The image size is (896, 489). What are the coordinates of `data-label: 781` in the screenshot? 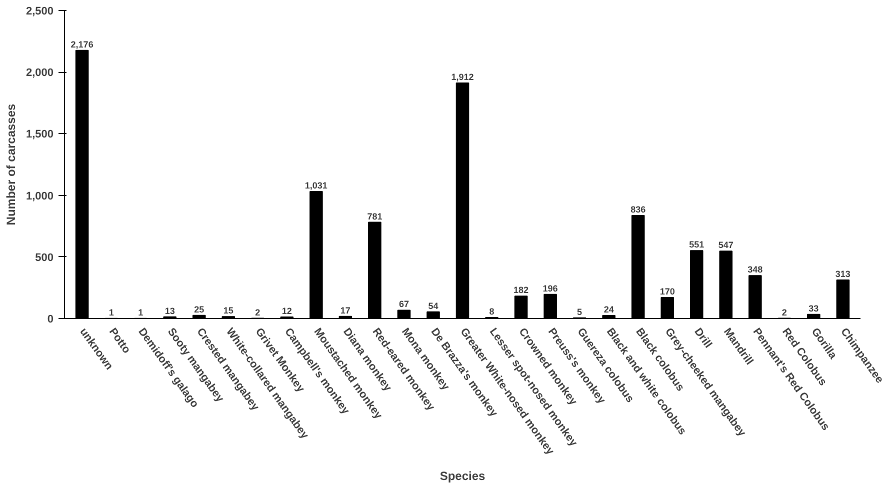 It's located at (374, 216).